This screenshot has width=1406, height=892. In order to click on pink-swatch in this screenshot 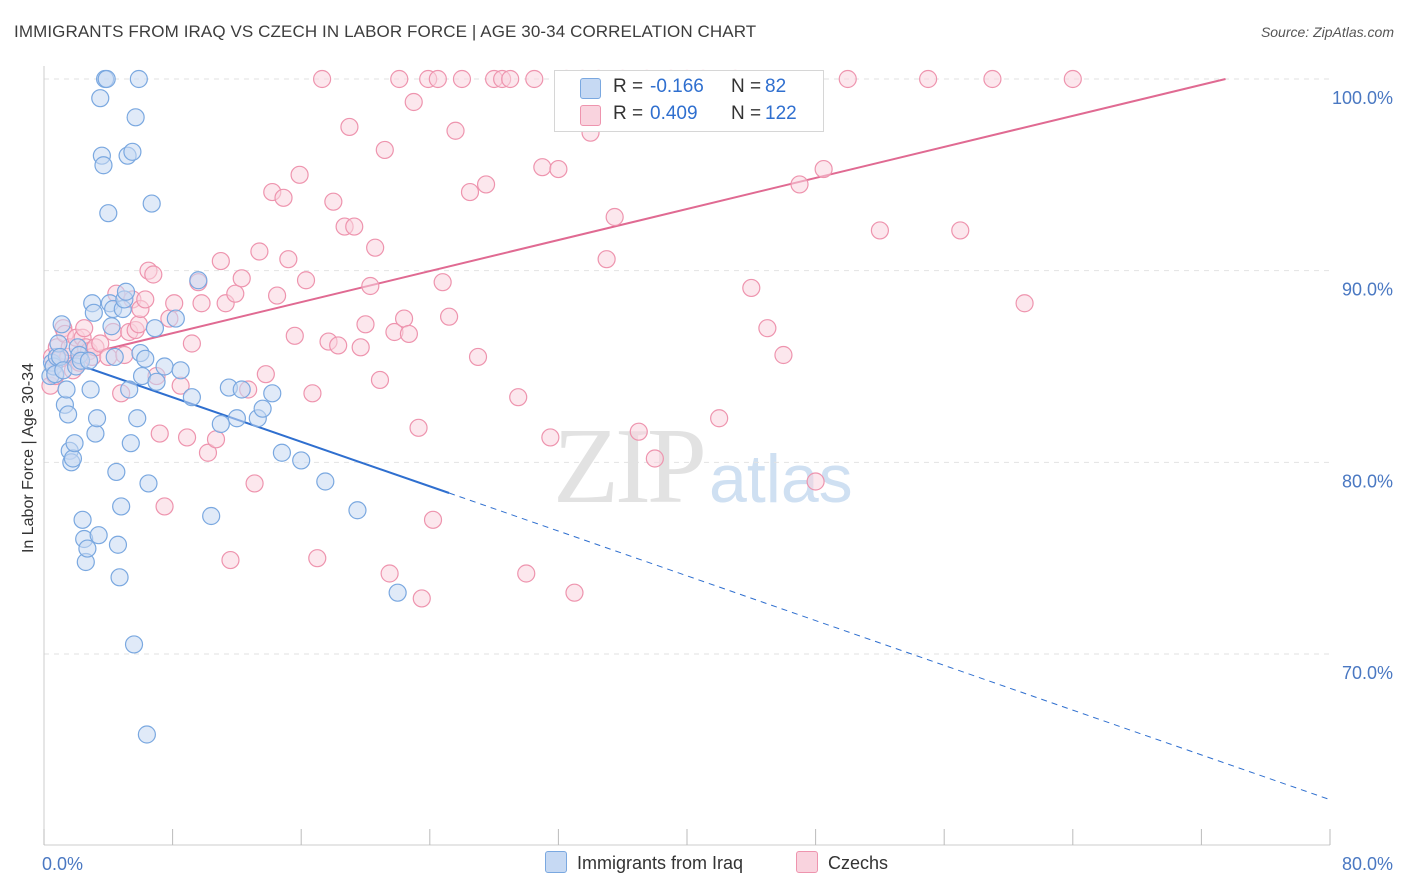, I will do `click(590, 115)`.